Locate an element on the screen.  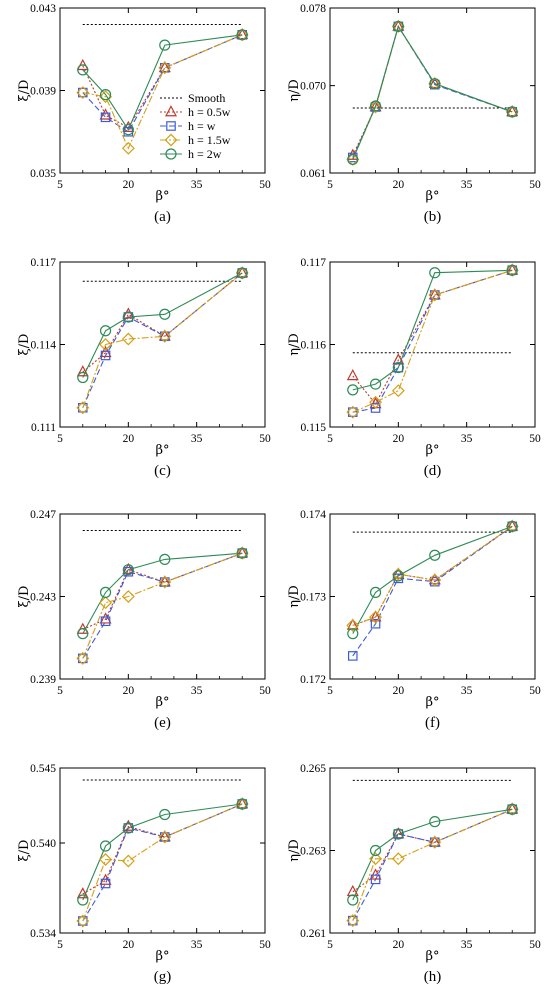
panel-d: 5 20 35 50 0.115 0.116 0.117 β° η/D (d) is located at coordinates (414, 368).